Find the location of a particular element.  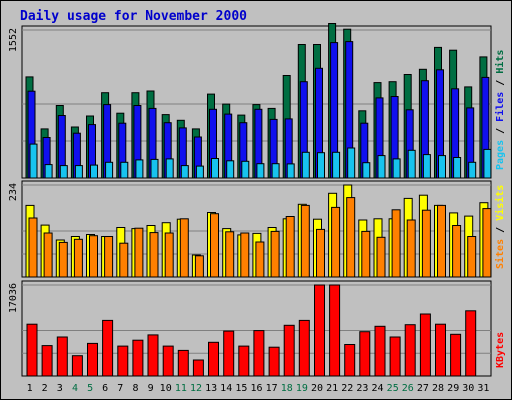

day-label: 20 is located at coordinates (317, 388).